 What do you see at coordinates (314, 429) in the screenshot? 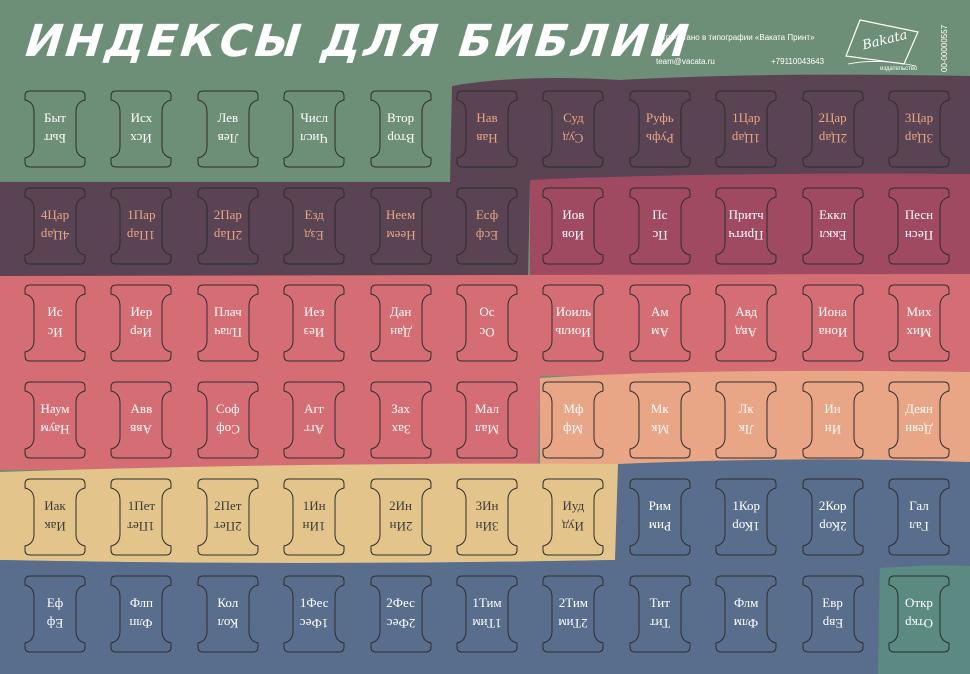
I see `tab-label-mirrored: Агг` at bounding box center [314, 429].